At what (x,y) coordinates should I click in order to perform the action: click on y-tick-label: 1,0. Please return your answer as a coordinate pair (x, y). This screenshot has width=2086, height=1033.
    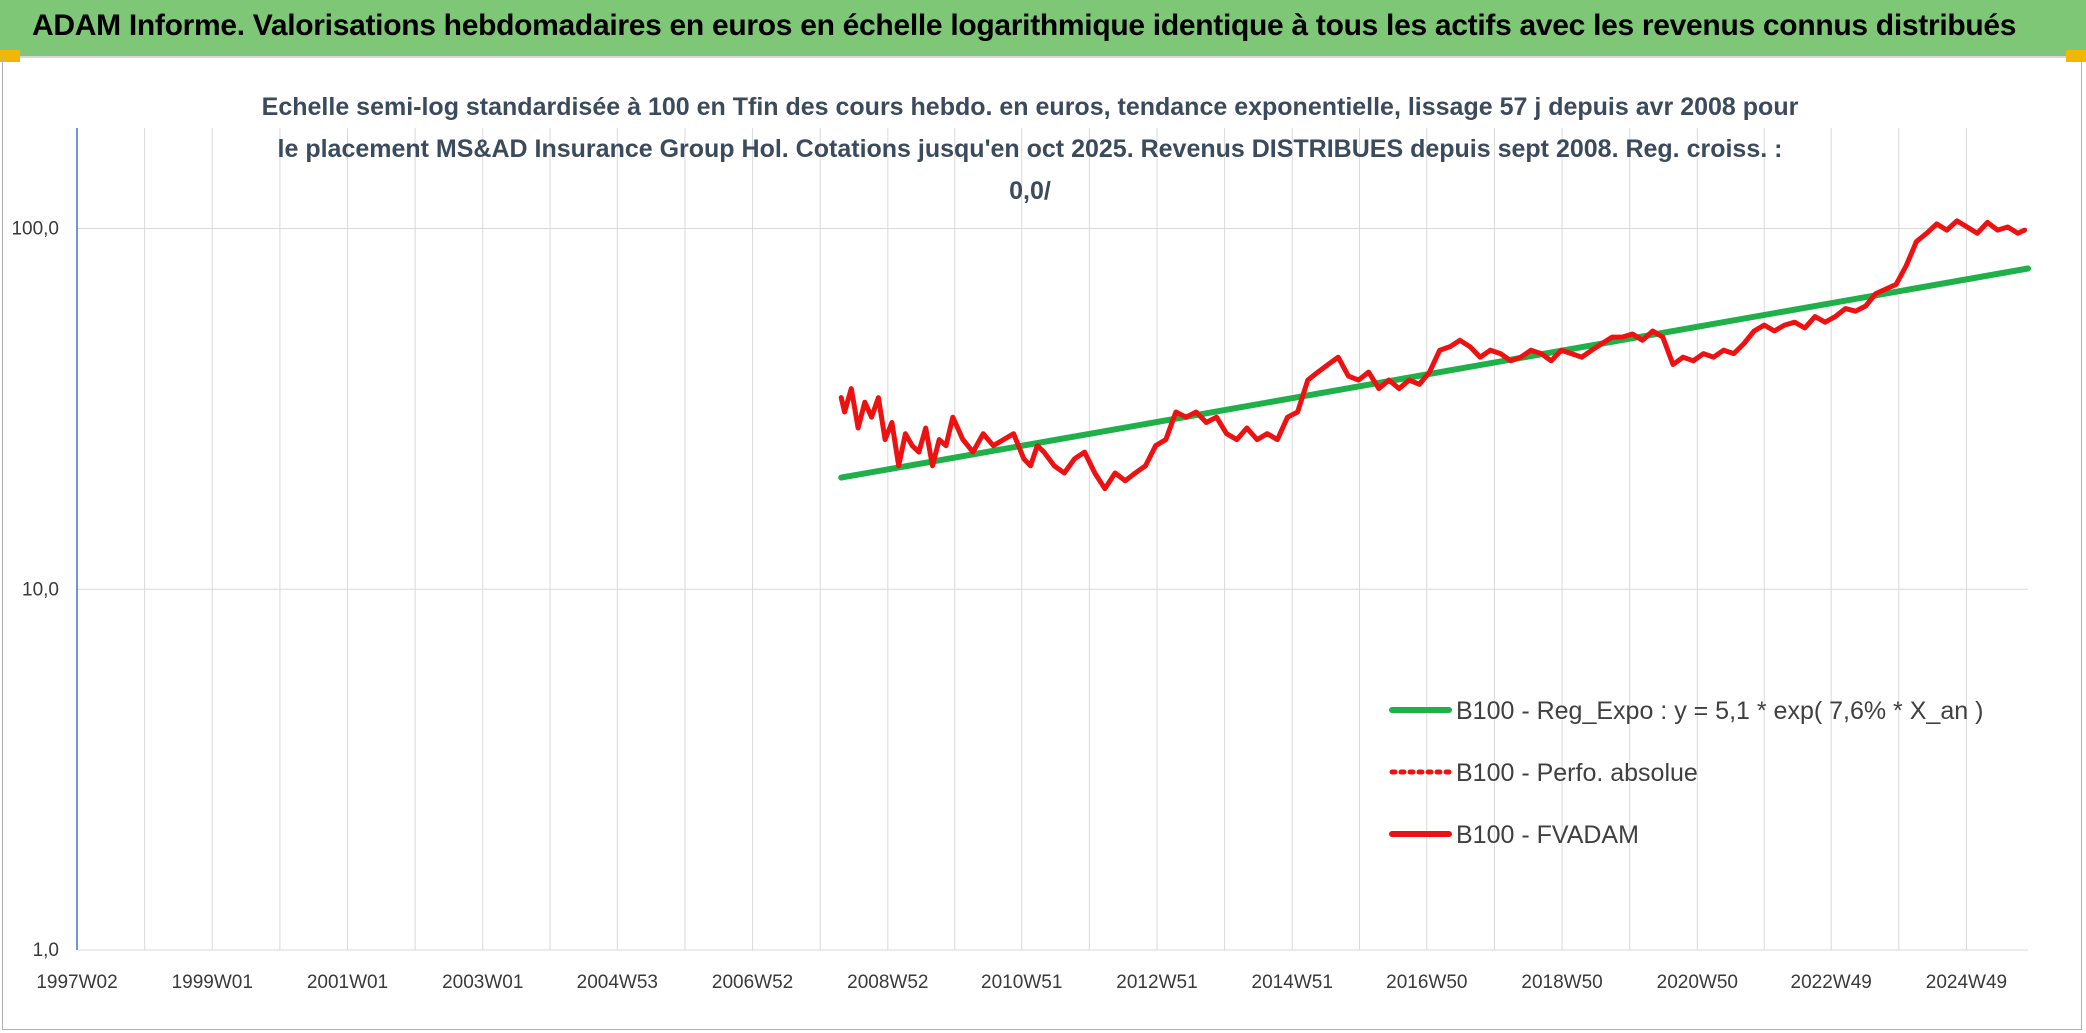
    Looking at the image, I should click on (46, 950).